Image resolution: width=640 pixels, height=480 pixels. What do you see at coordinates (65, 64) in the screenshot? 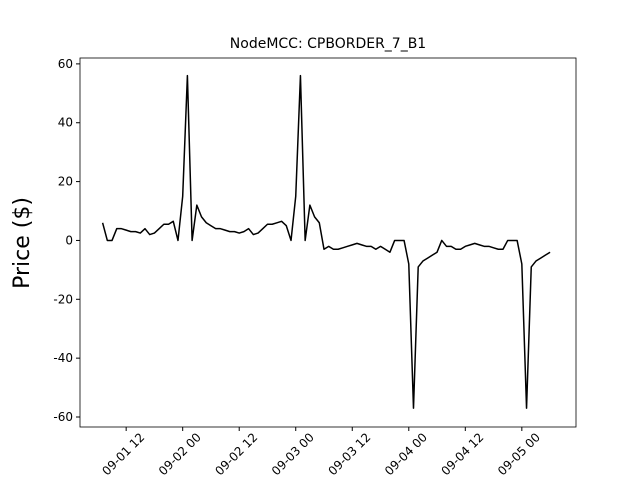
I see `y-tick-label: 60` at bounding box center [65, 64].